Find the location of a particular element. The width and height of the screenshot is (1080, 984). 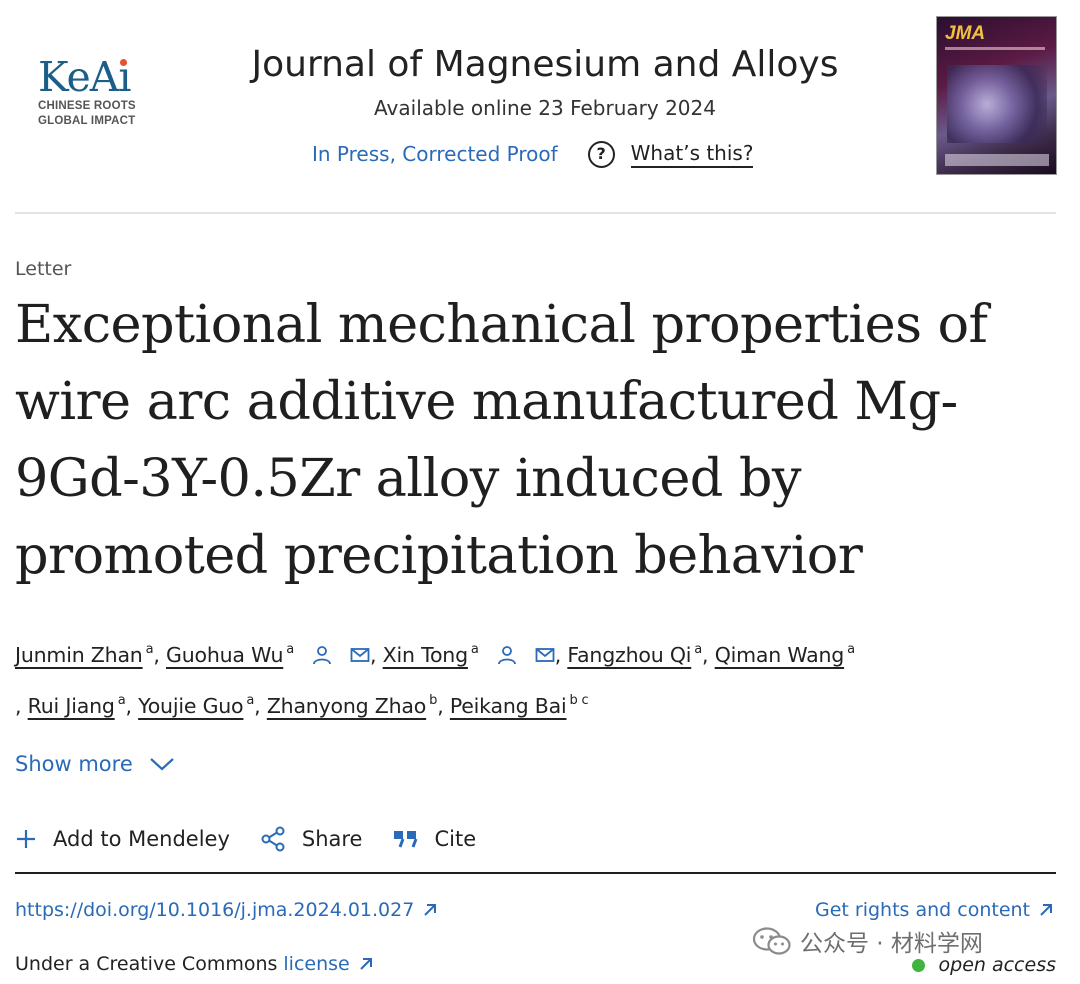

available-online-date: Available online 23 February 2024 is located at coordinates (545, 108).